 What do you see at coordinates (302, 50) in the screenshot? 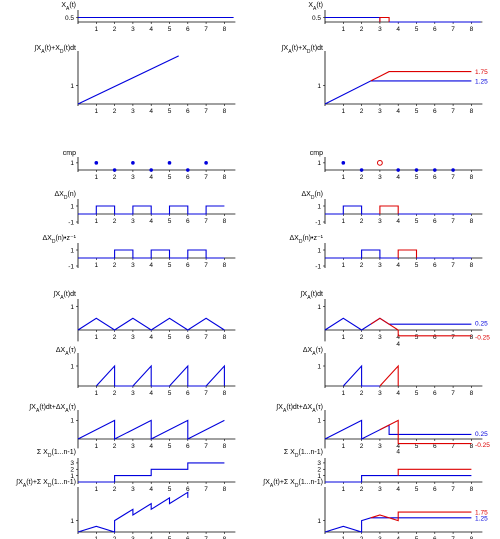
I see `panel-label: ∫XA(t)+XD(t)dt` at bounding box center [302, 50].